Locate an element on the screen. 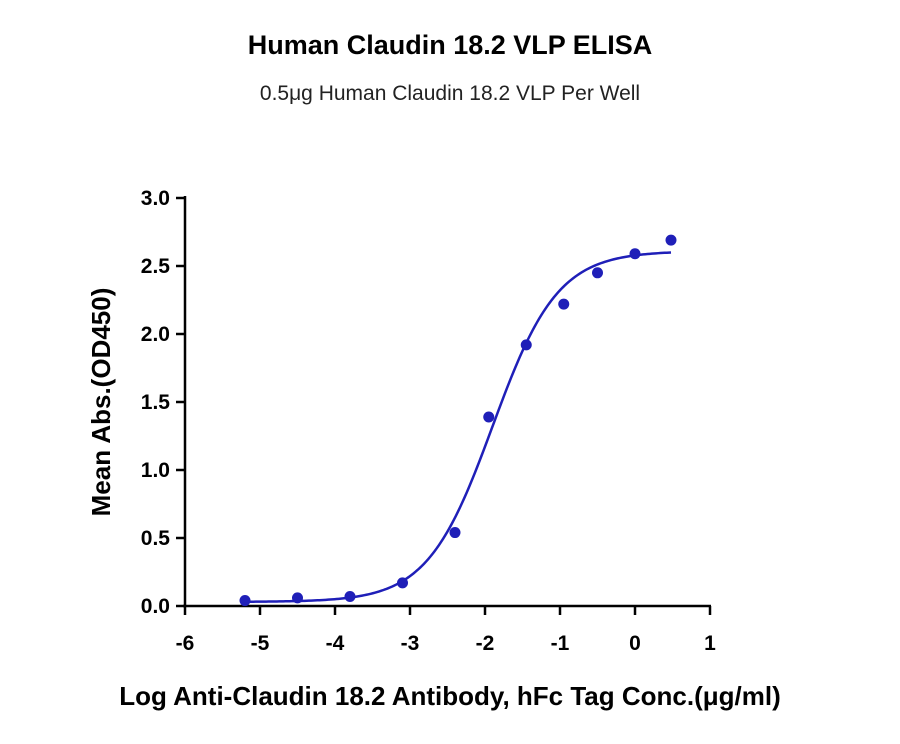 Image resolution: width=900 pixels, height=744 pixels. y-tick-label: 0.5 is located at coordinates (156, 538).